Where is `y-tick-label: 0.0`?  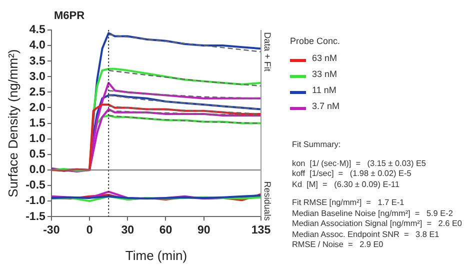
y-tick-label: 0.0 is located at coordinates (37, 170).